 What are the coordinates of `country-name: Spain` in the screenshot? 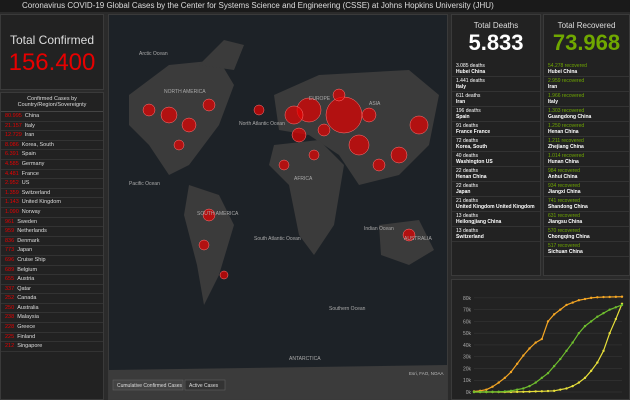 It's located at (28, 154).